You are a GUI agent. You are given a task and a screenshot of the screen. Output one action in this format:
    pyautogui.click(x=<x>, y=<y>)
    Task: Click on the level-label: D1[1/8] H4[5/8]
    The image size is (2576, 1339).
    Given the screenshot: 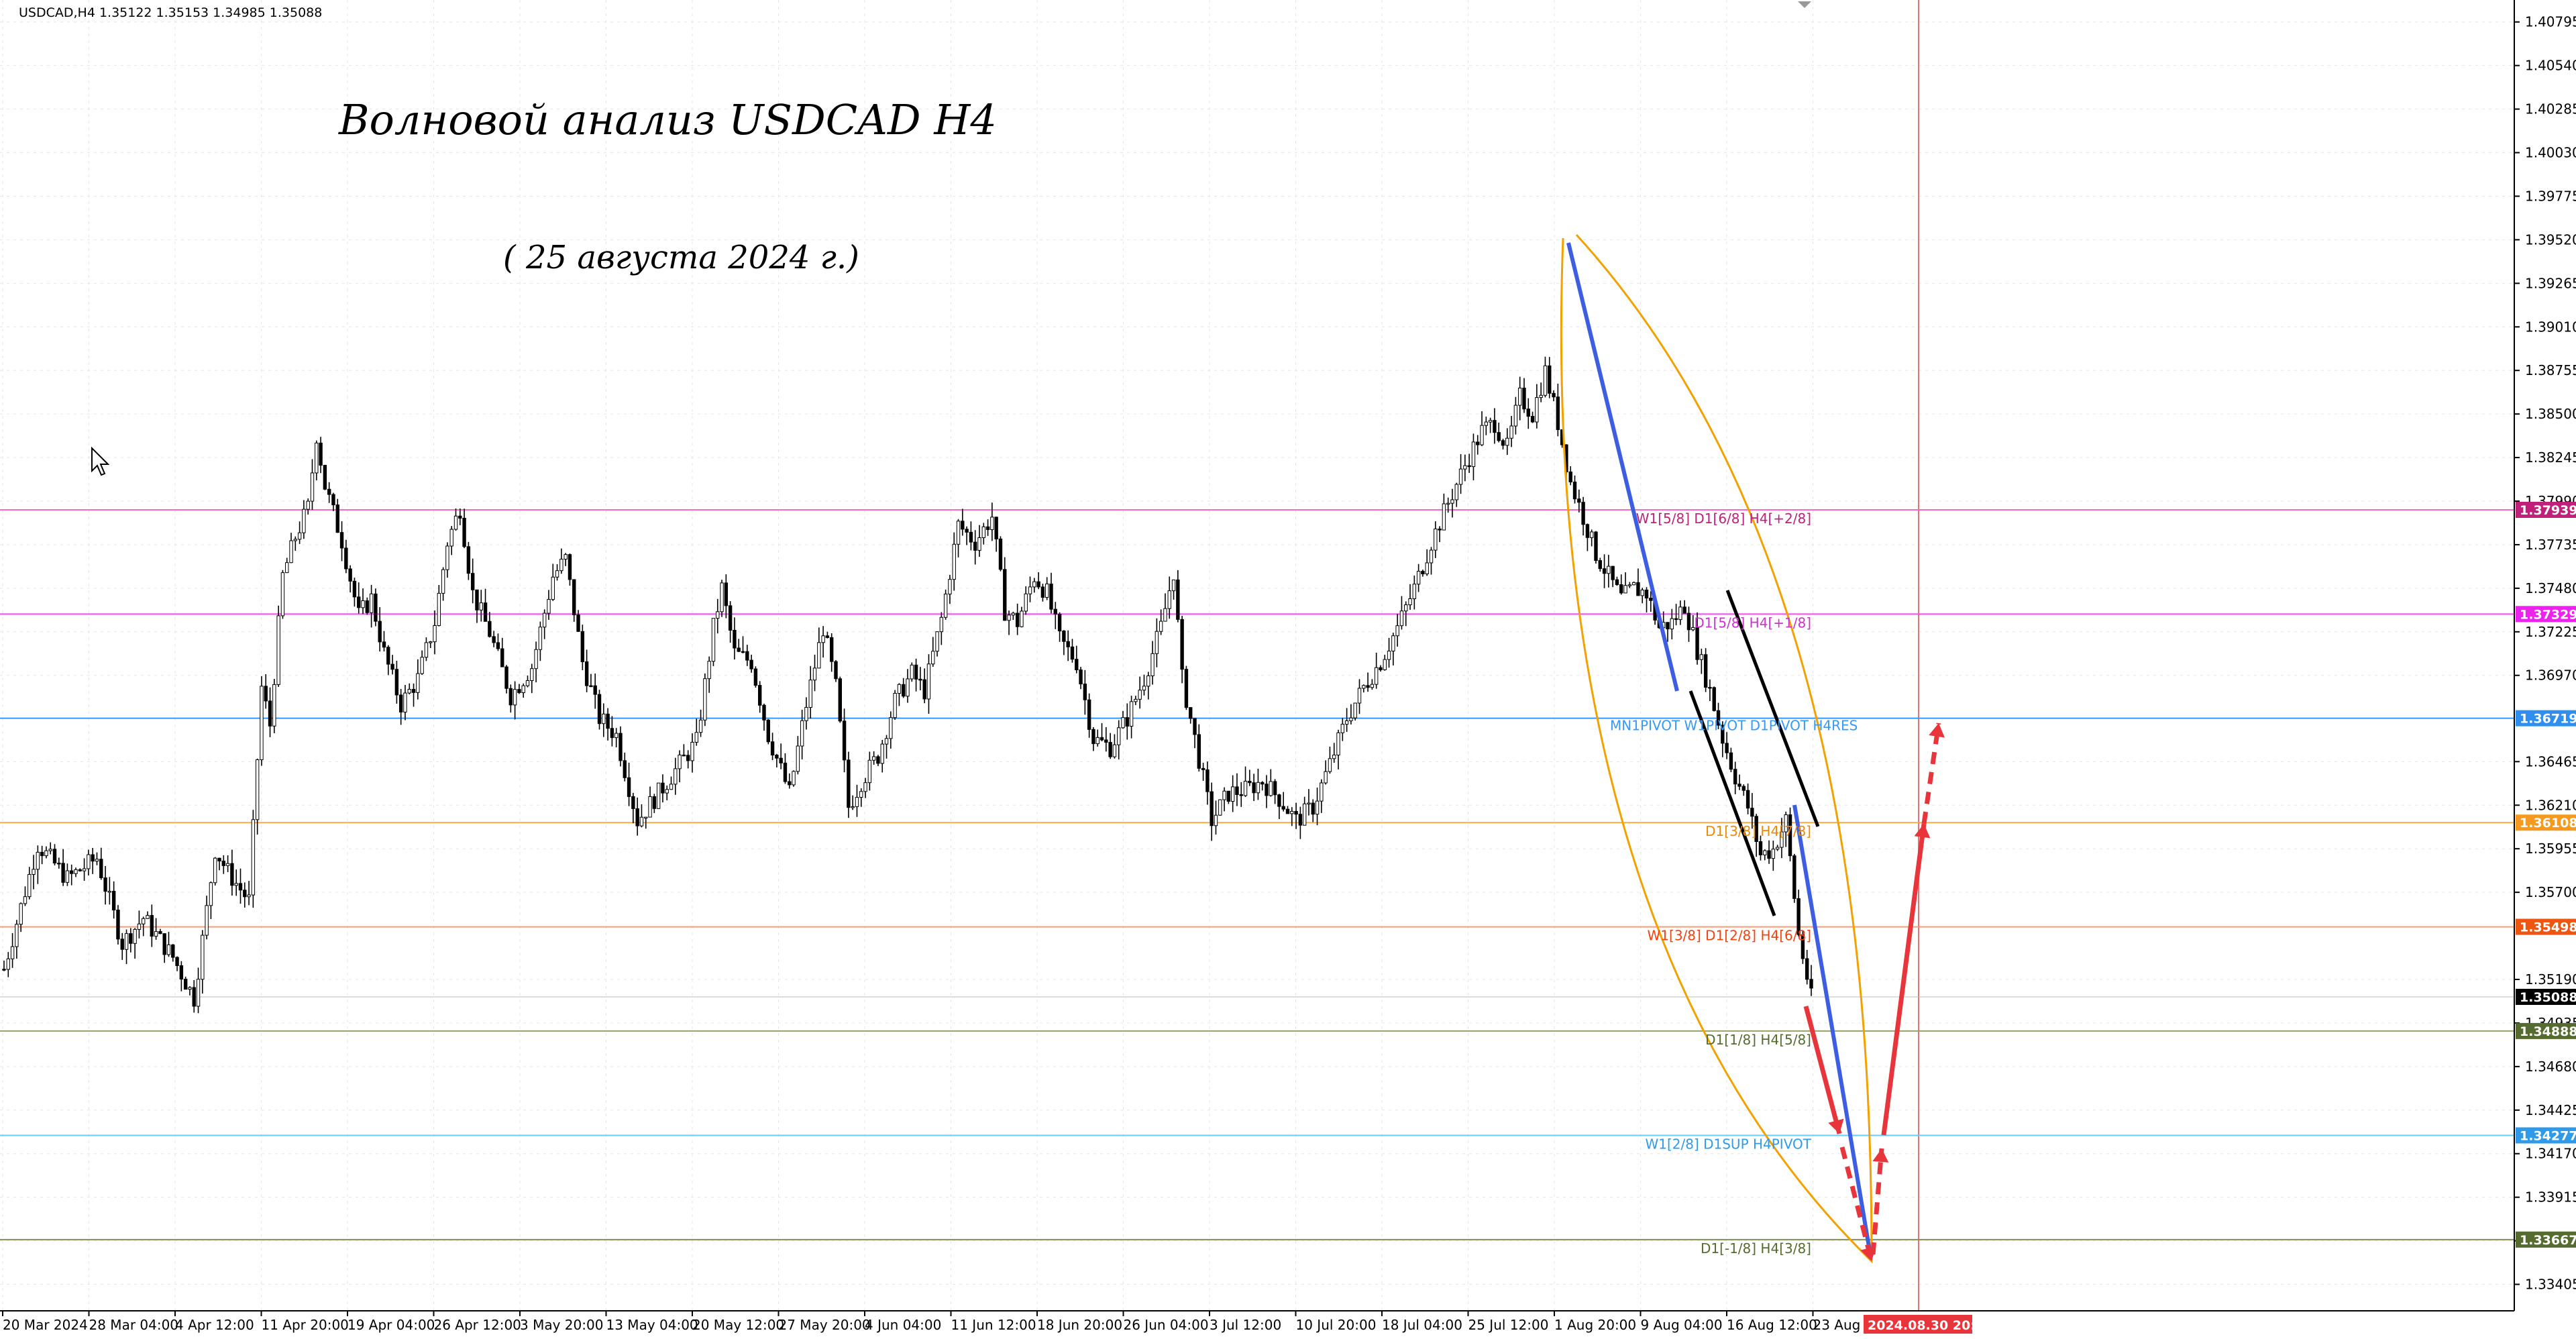 What is the action you would take?
    pyautogui.click(x=1758, y=1040)
    